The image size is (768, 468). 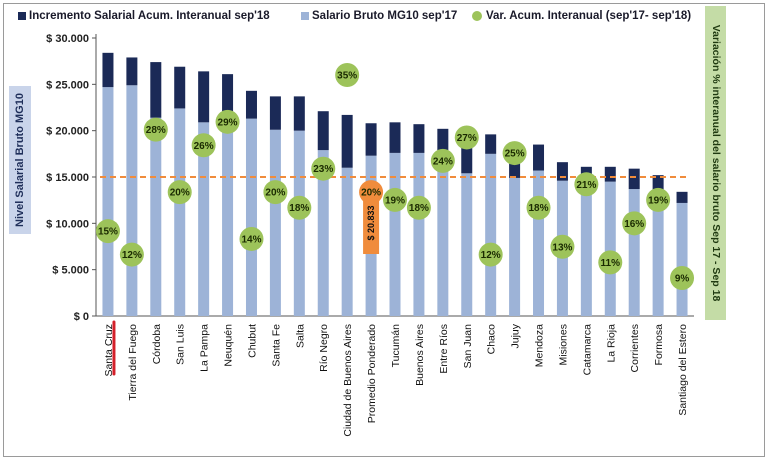 I want to click on x-tick-label: Córdoba, so click(x=157, y=344).